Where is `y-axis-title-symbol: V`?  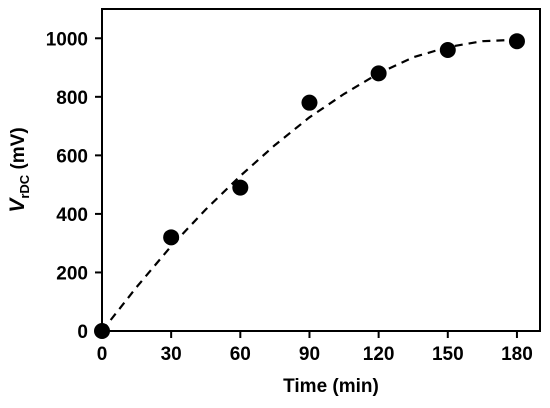 y-axis-title-symbol: V is located at coordinates (17, 205).